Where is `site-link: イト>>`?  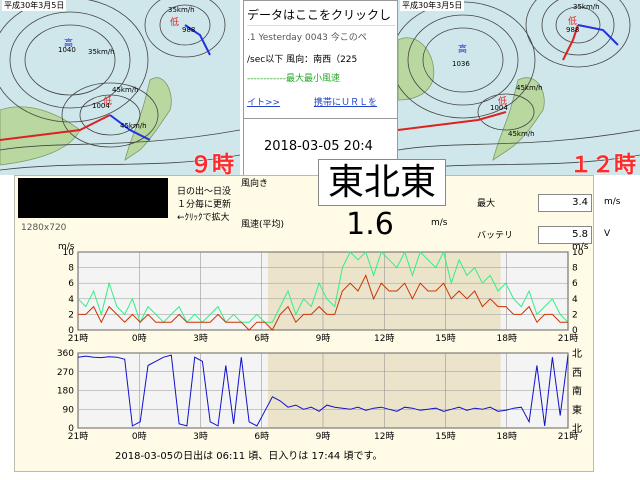
site-link: イト>> is located at coordinates (264, 103).